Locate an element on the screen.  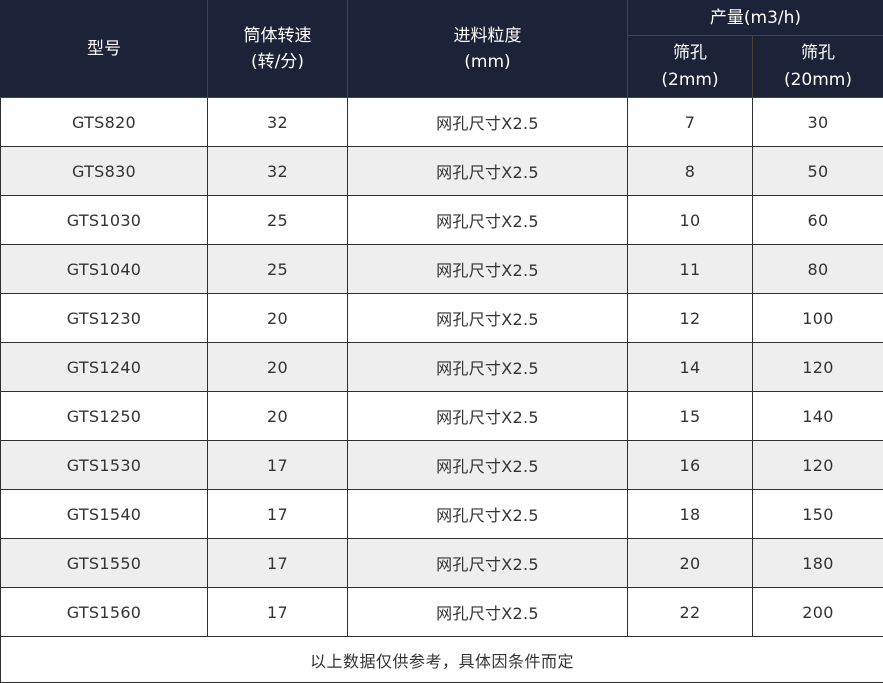
cell-output-sieve-2mm: 10 is located at coordinates (690, 220).